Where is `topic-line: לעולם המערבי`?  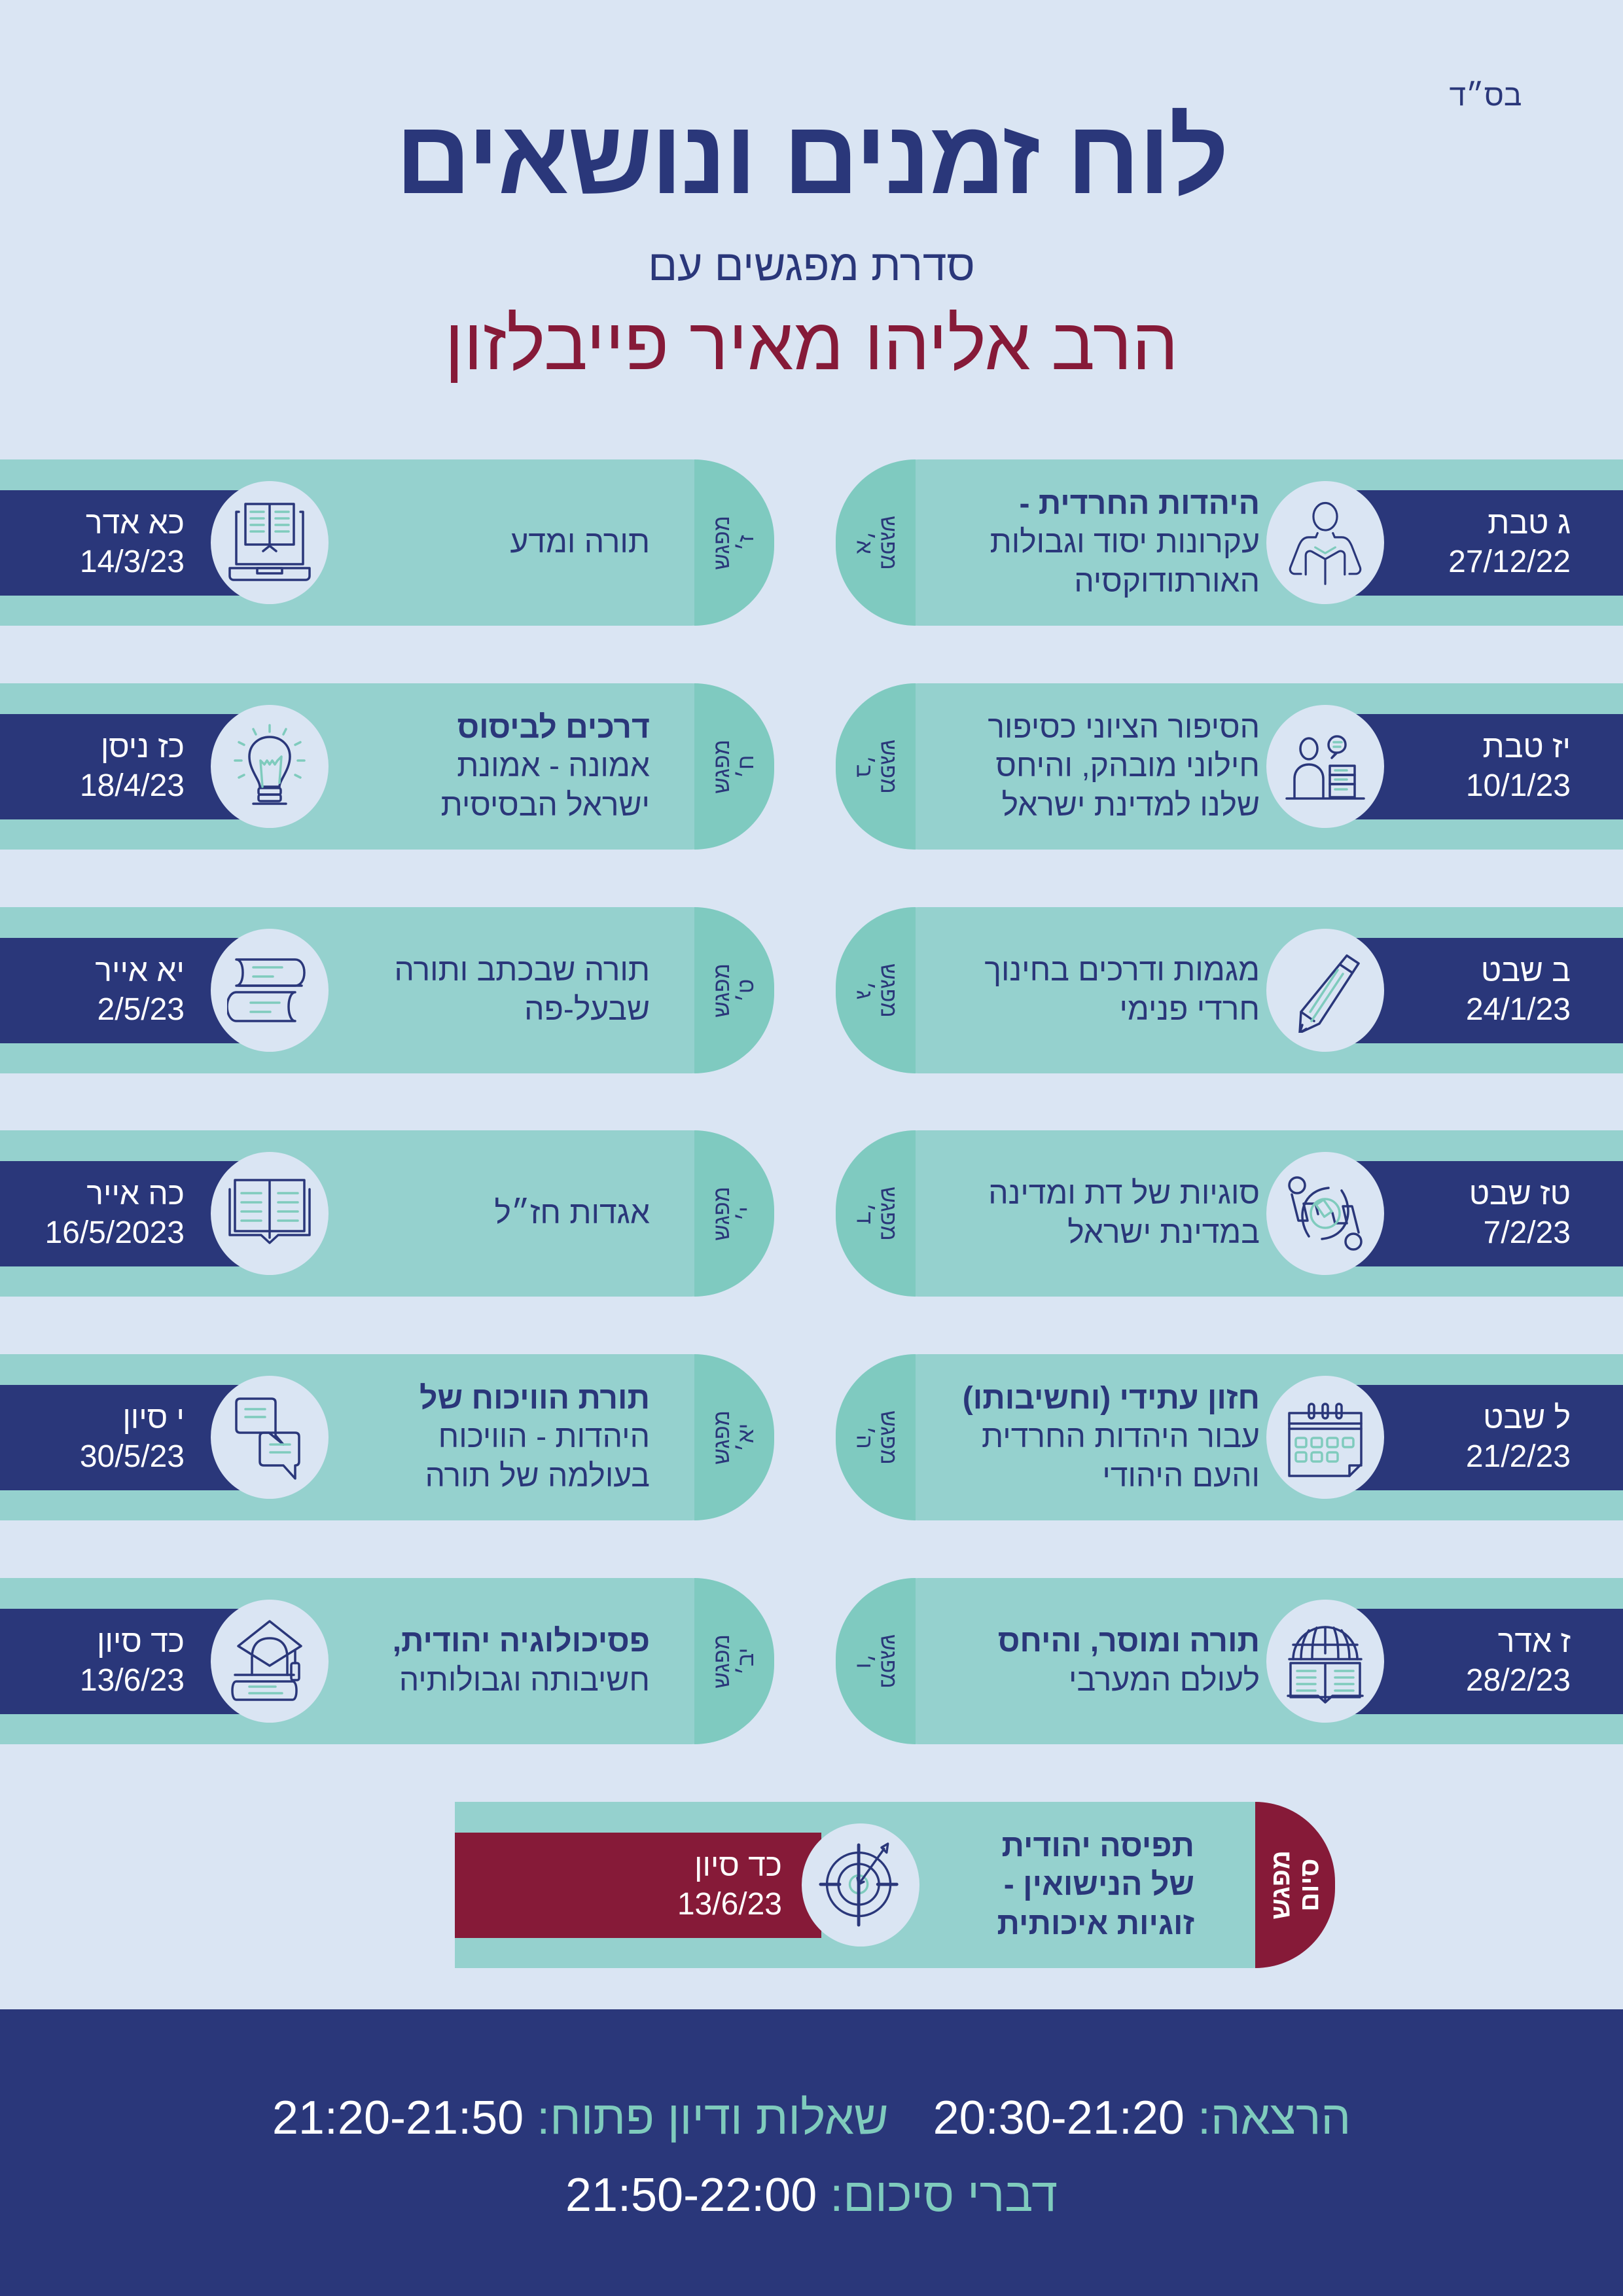 topic-line: לעולם המערבי is located at coordinates (1164, 1681).